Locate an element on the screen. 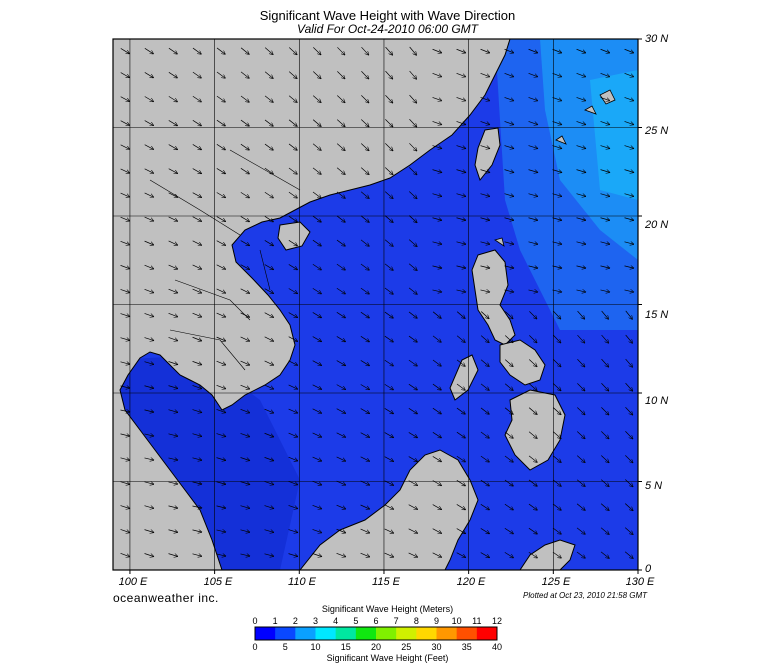  lon-label-105e: 105 E is located at coordinates (218, 582).